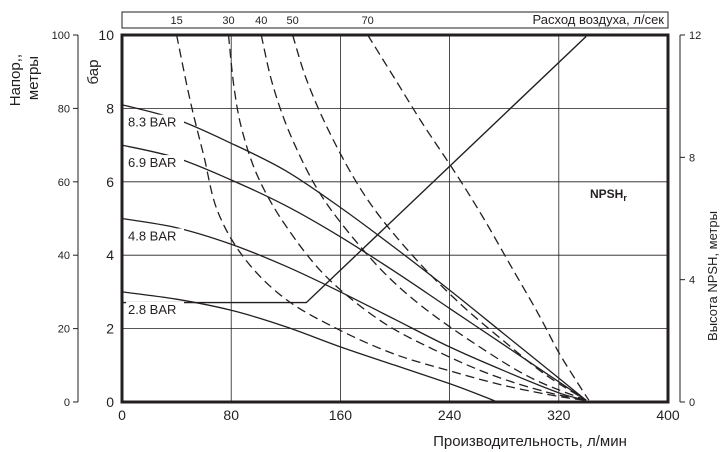  What do you see at coordinates (450, 415) in the screenshot?
I see `x-tick-label: 240` at bounding box center [450, 415].